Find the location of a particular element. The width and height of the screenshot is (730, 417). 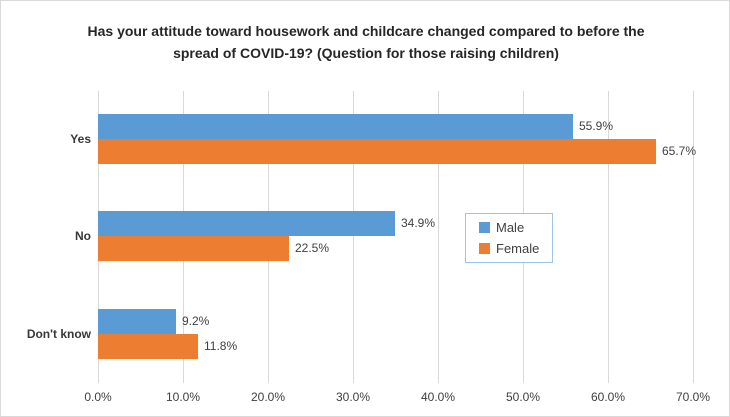

legend-label: Male is located at coordinates (510, 227).